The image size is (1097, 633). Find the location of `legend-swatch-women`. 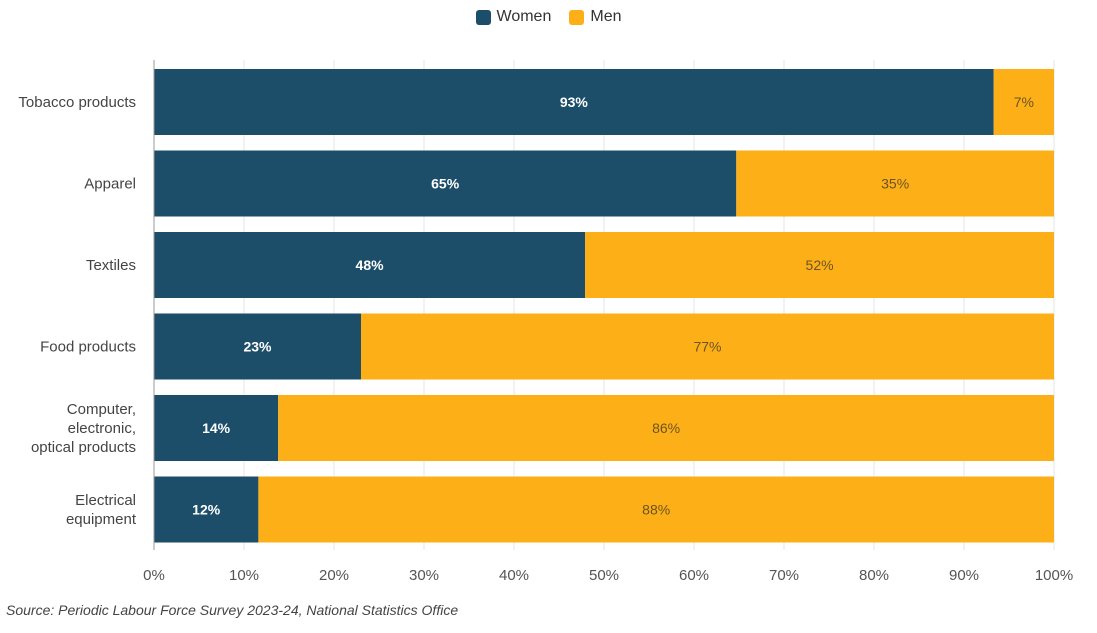

legend-swatch-women is located at coordinates (483, 17).